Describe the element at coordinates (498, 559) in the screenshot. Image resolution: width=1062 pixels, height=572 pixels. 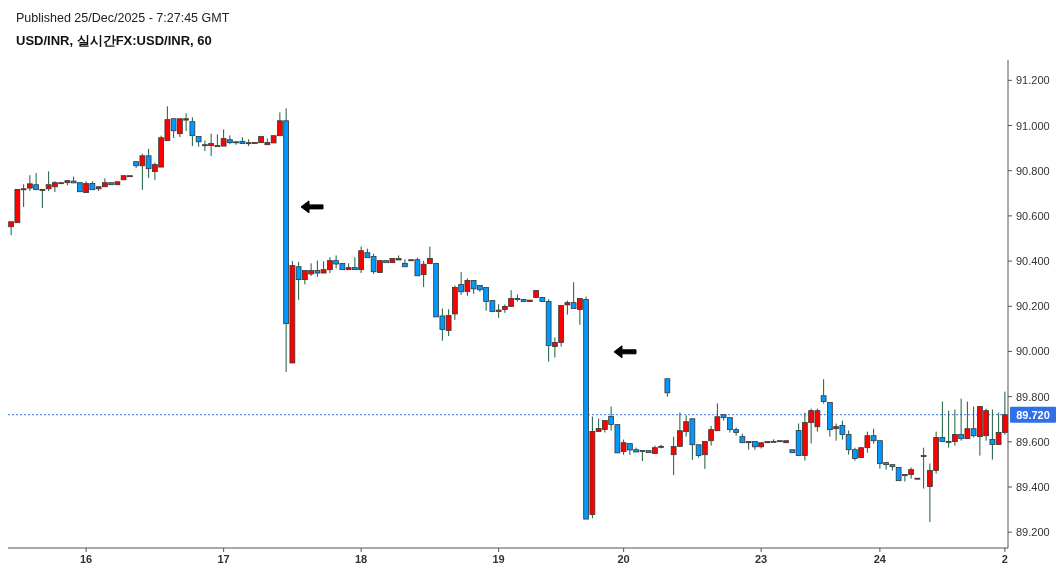
I see `x-tick-label: 19` at that location.